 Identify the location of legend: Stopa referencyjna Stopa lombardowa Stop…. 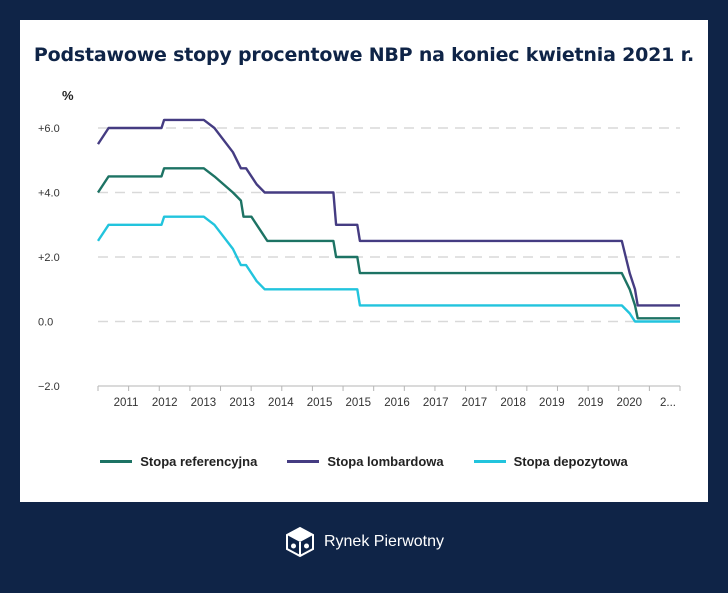
(364, 461).